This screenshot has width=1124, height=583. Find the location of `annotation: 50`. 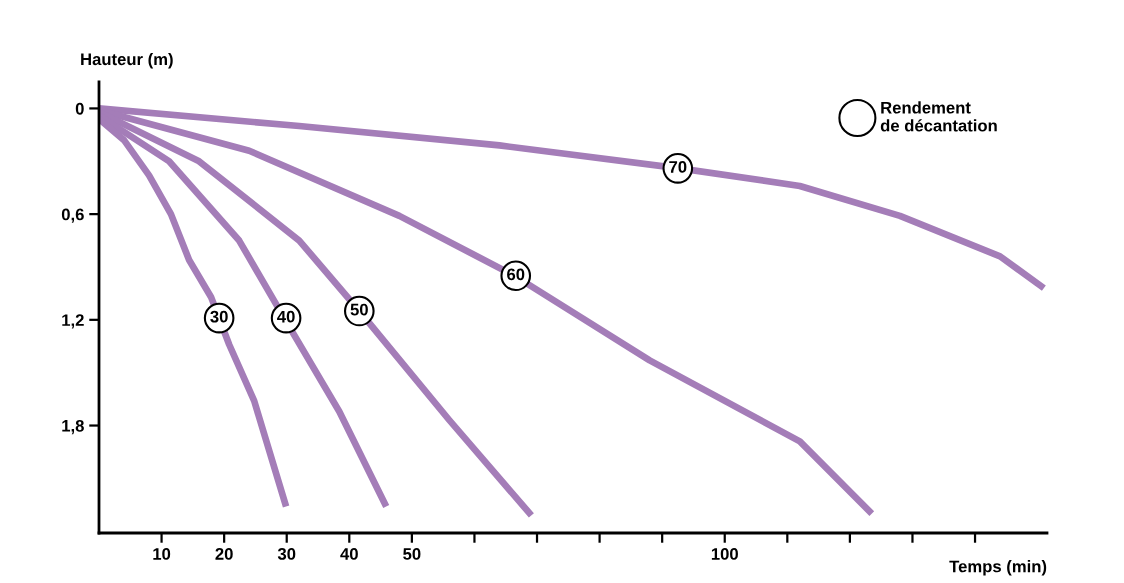

annotation: 50 is located at coordinates (359, 309).